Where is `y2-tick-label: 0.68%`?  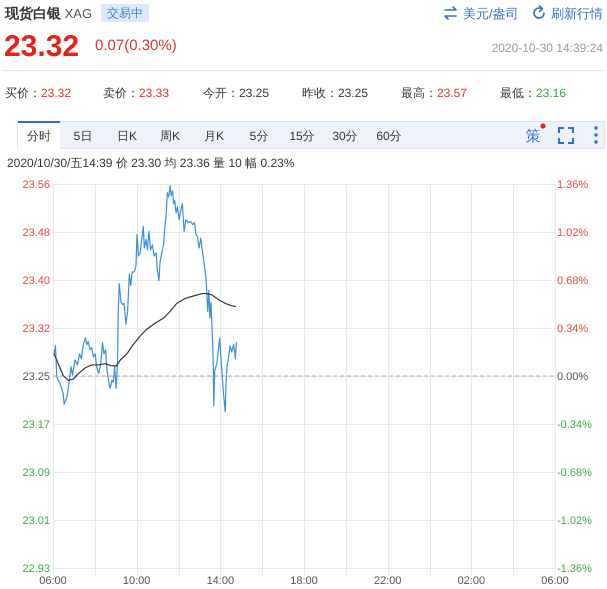 y2-tick-label: 0.68% is located at coordinates (572, 281).